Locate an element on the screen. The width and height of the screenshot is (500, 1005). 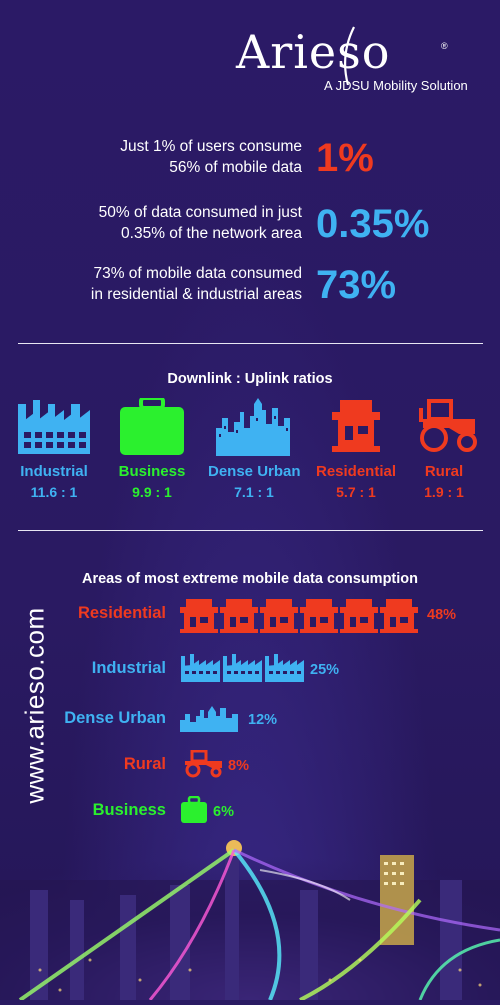
consumption-pct: 48% is located at coordinates (442, 615).